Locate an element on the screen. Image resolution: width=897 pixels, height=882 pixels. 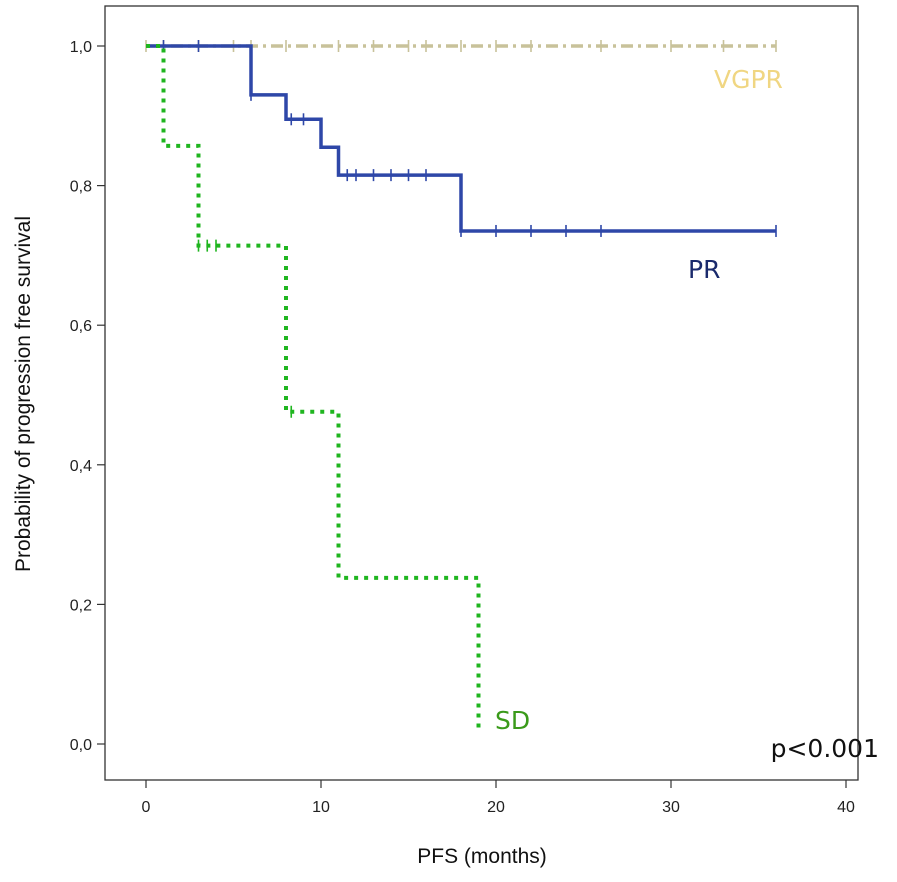
y-tick-label: 0,0 is located at coordinates (81, 745).